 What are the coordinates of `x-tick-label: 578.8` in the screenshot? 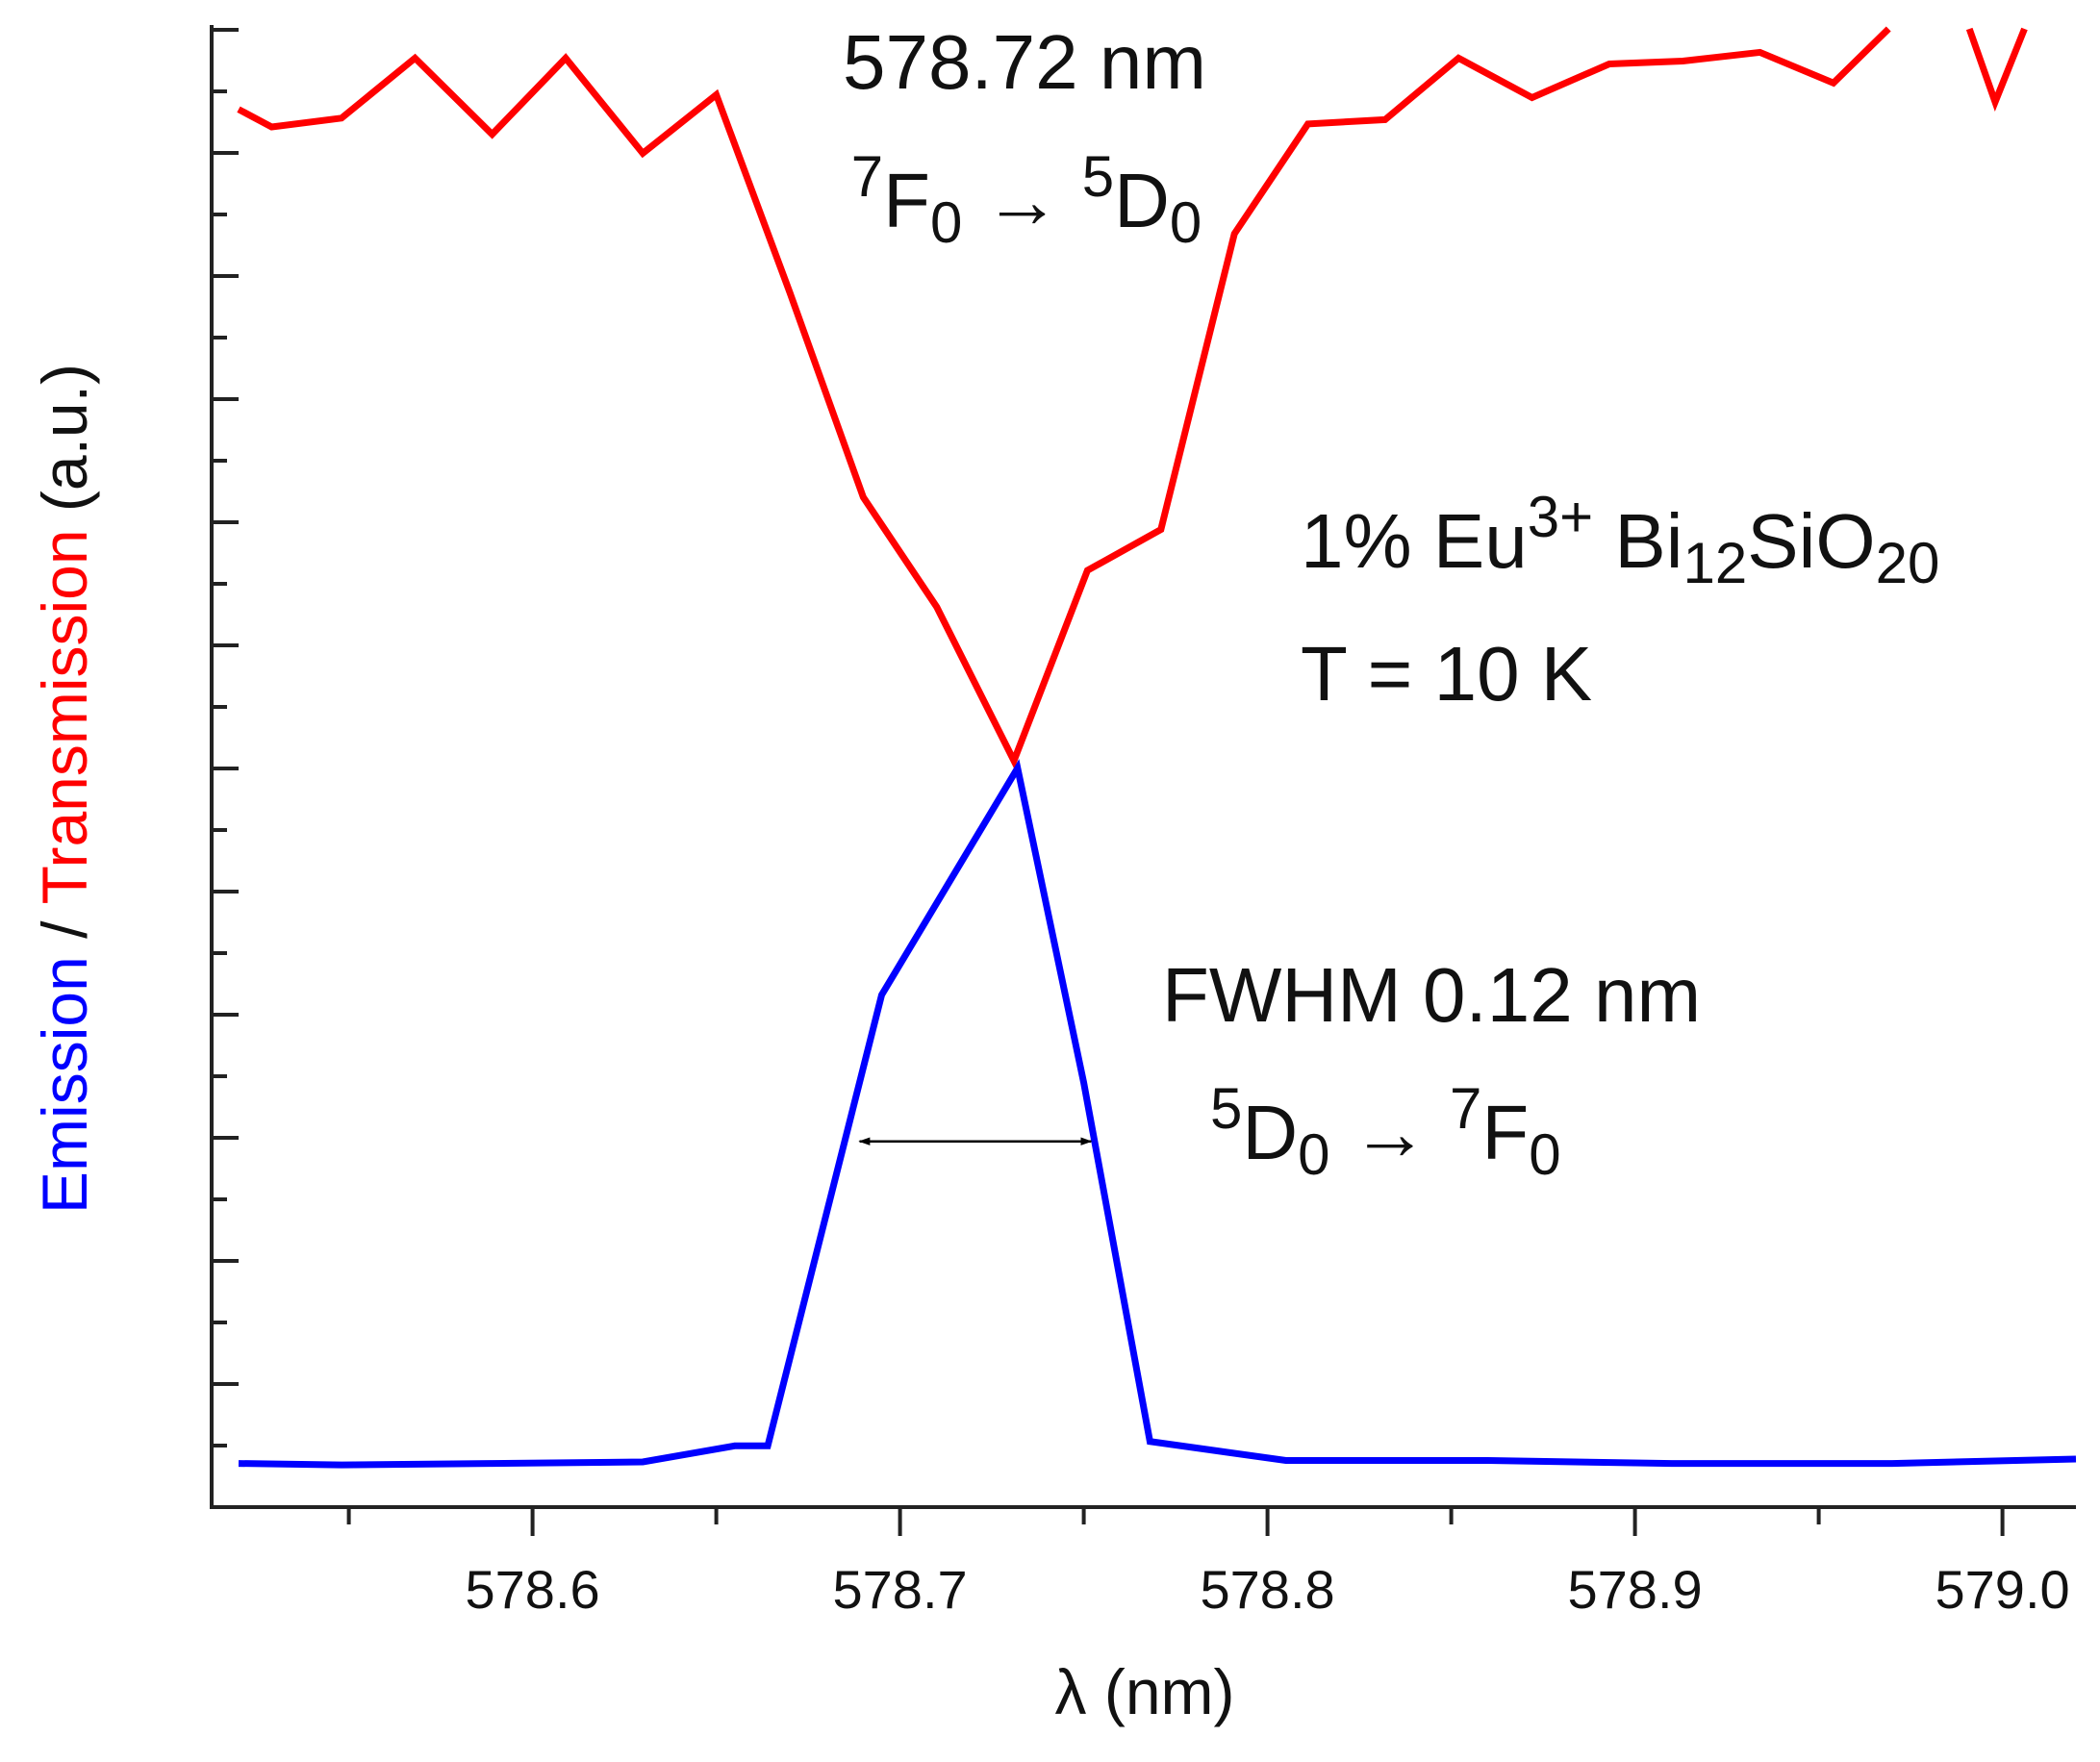 It's located at (1268, 1590).